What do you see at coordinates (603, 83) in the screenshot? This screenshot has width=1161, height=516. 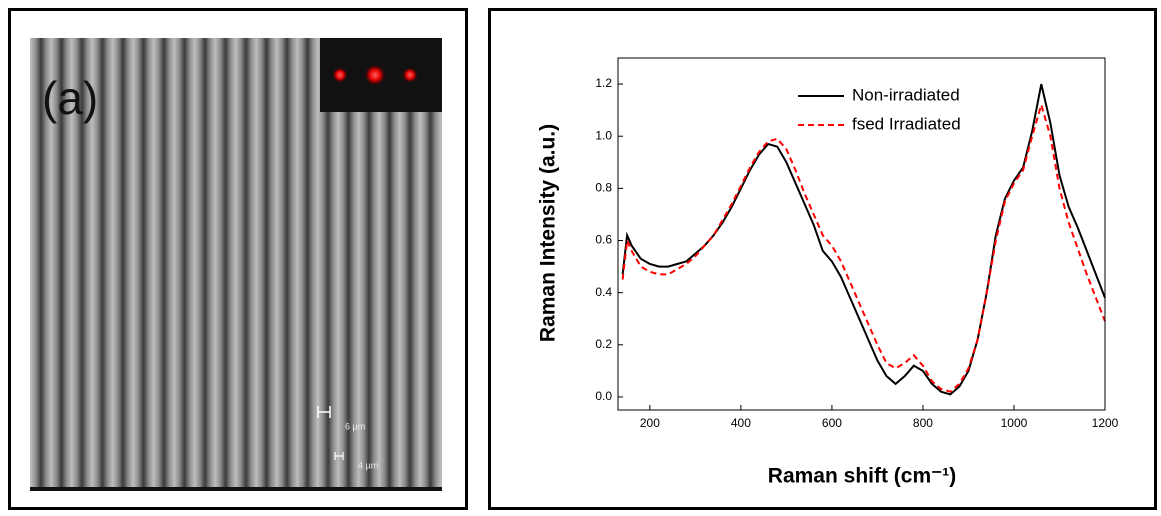 I see `y-tick-label: 1.2` at bounding box center [603, 83].